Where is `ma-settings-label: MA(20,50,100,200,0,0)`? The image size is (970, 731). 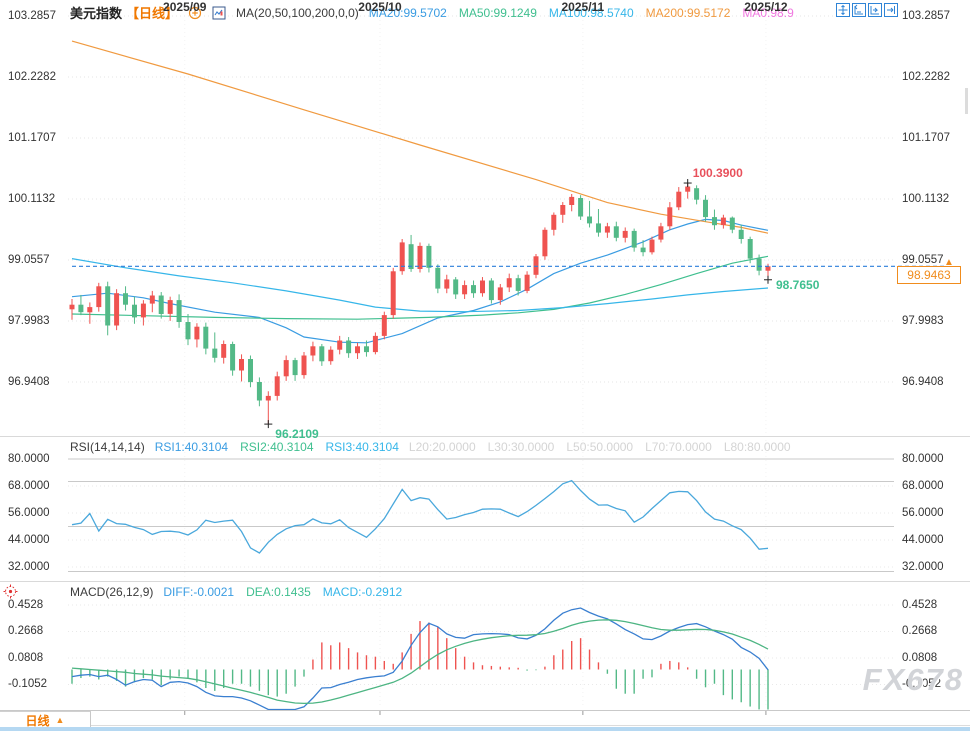
ma-settings-label: MA(20,50,100,200,0,0) is located at coordinates (297, 12).